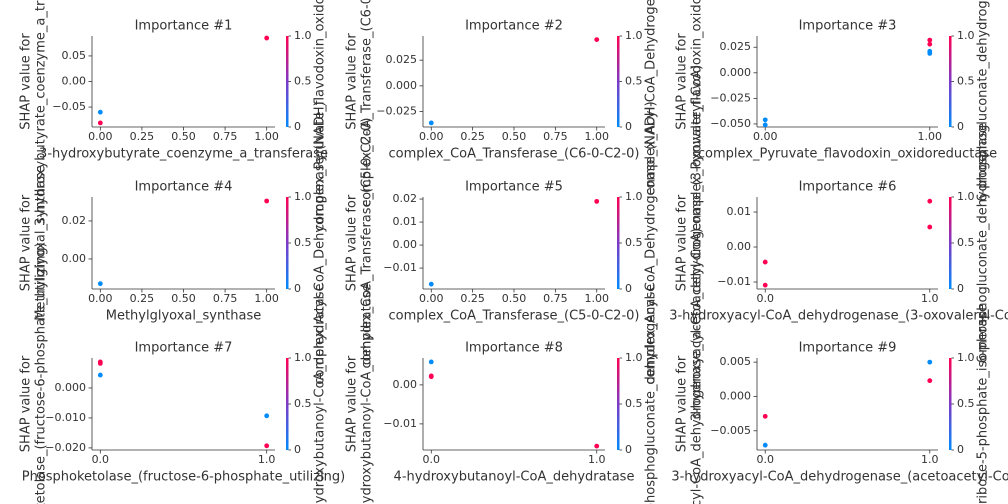  I want to click on y-tick-label: −0.050, so click(730, 123).